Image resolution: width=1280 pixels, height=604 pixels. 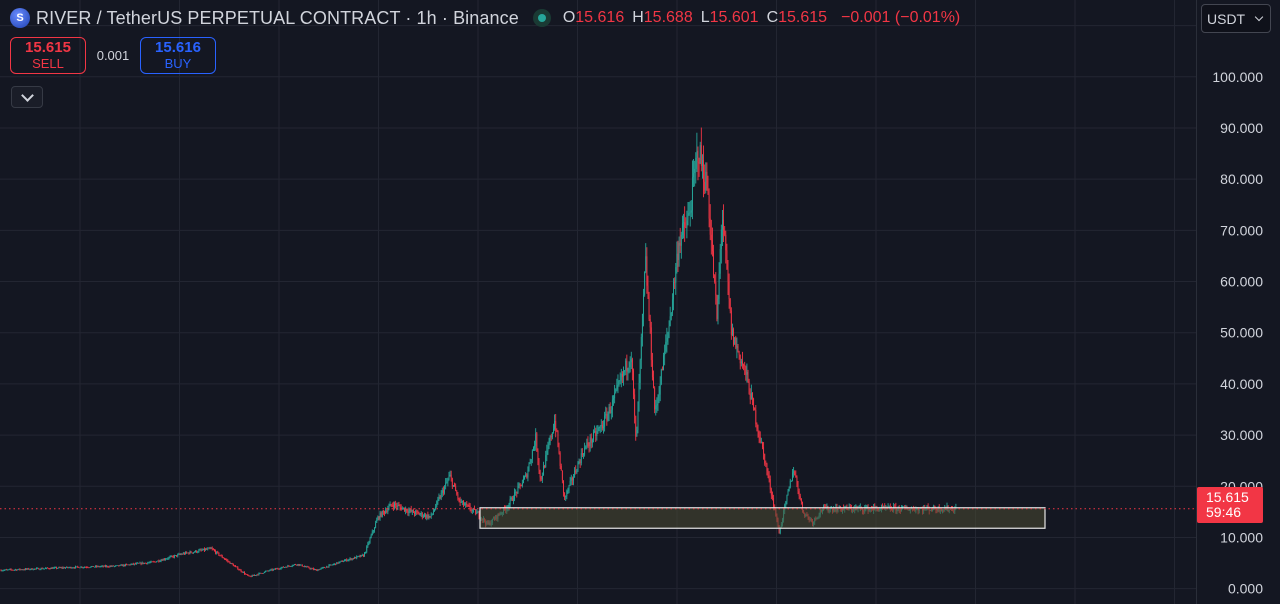 I want to click on buy-label: BUY, so click(x=178, y=63).